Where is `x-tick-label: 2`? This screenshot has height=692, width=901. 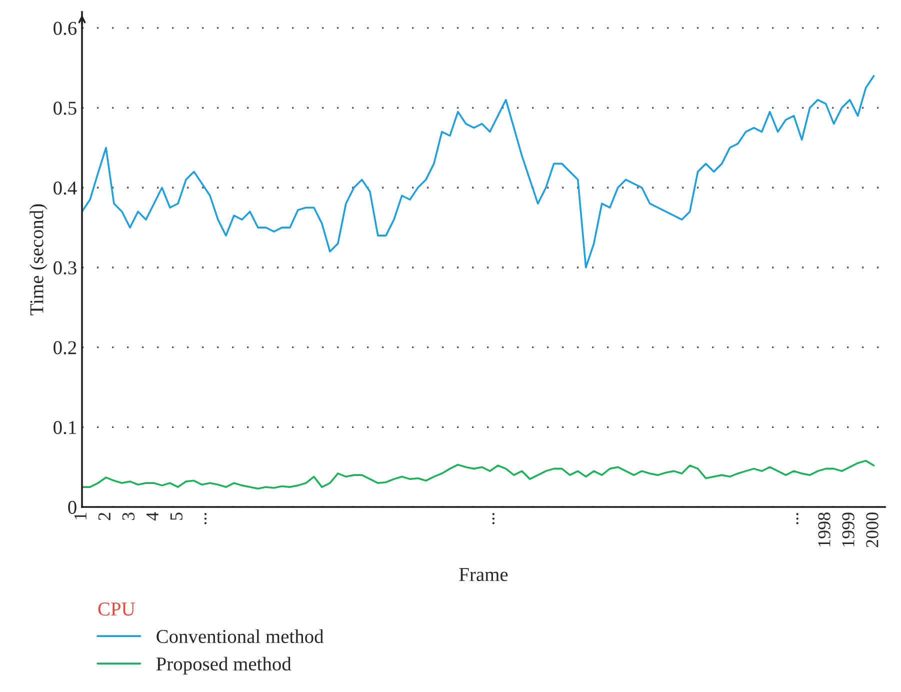 x-tick-label: 2 is located at coordinates (104, 516).